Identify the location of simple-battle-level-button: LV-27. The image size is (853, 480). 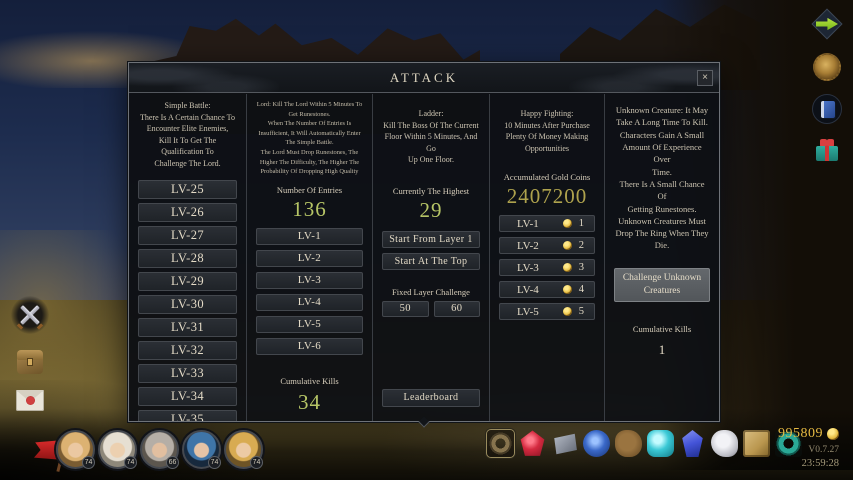
(187, 235).